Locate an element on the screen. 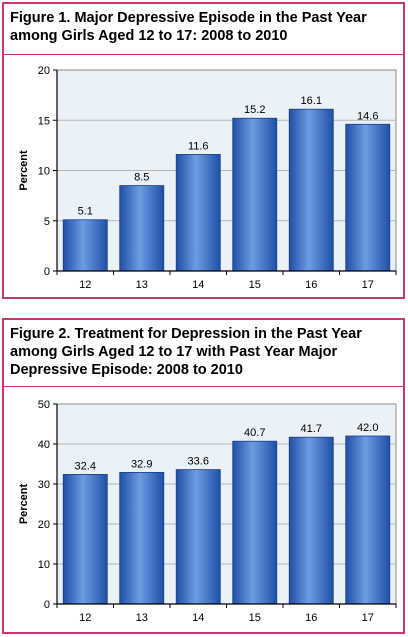 The image size is (408, 637). data-label-15: 40.7 is located at coordinates (254, 433).